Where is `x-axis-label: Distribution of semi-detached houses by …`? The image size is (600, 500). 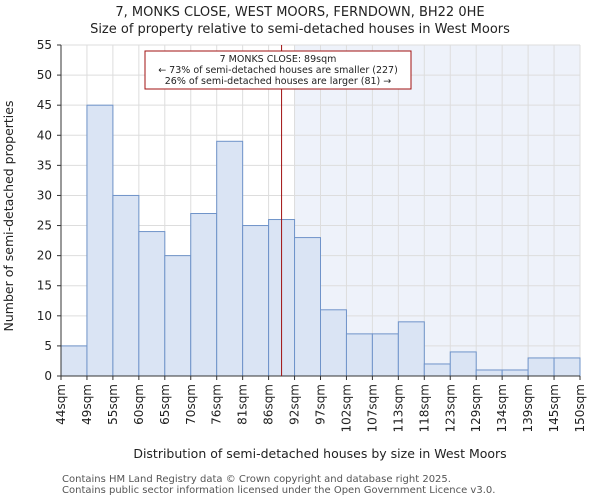
x-axis-label: Distribution of semi-detached houses by … is located at coordinates (319, 453).